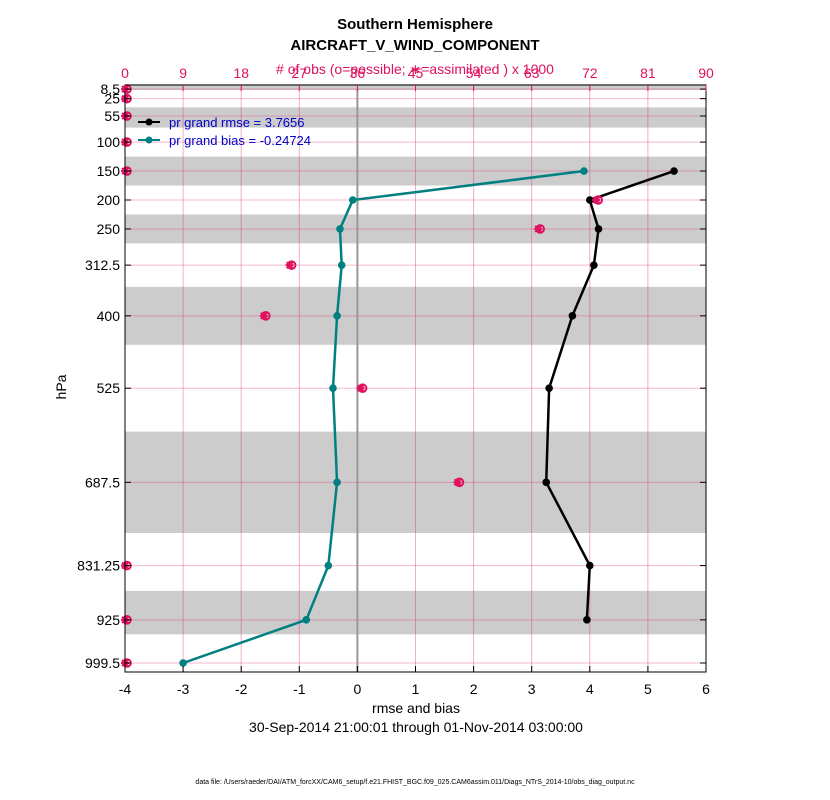  I want to click on top-tick-label: 18, so click(241, 73).